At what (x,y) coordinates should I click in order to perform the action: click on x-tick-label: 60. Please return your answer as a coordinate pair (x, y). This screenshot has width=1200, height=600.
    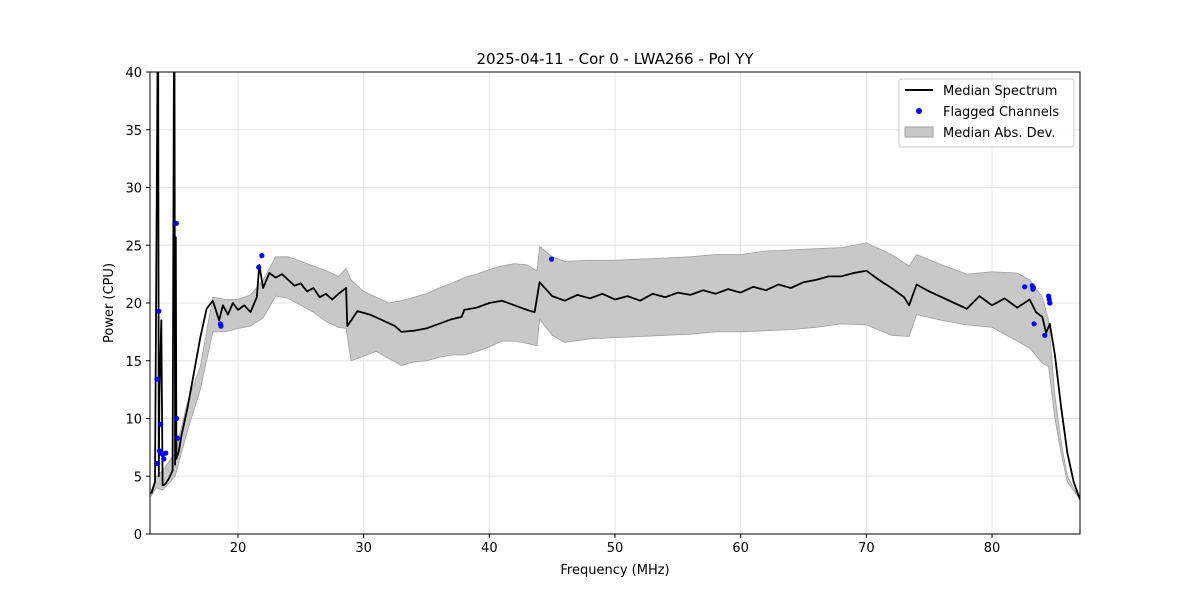
    Looking at the image, I should click on (740, 548).